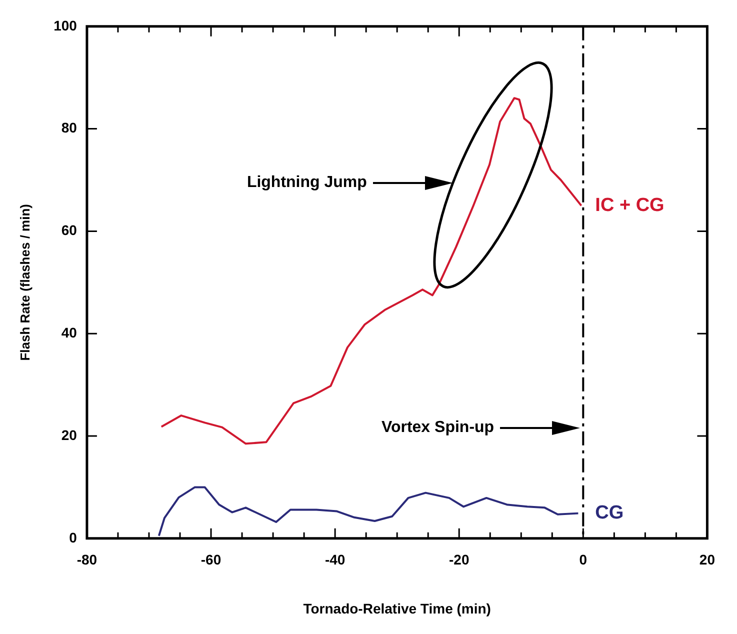 The image size is (737, 634). I want to click on series-label: IC + CG, so click(629, 205).